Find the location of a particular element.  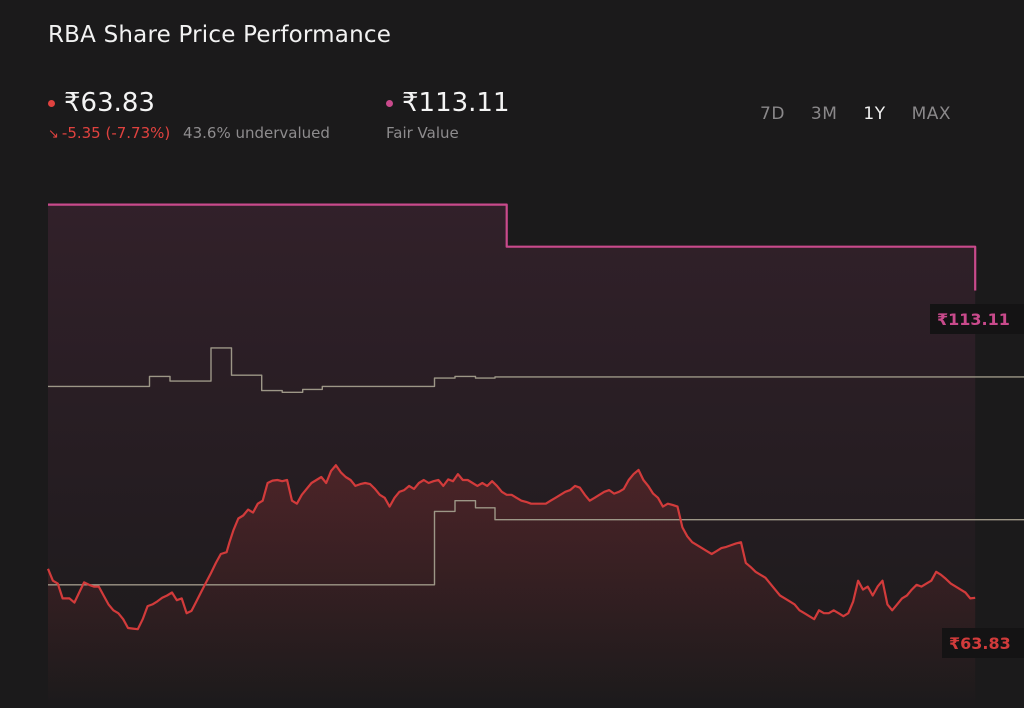

price-change: ↘ -5.35 (-7.73%) is located at coordinates (109, 133).